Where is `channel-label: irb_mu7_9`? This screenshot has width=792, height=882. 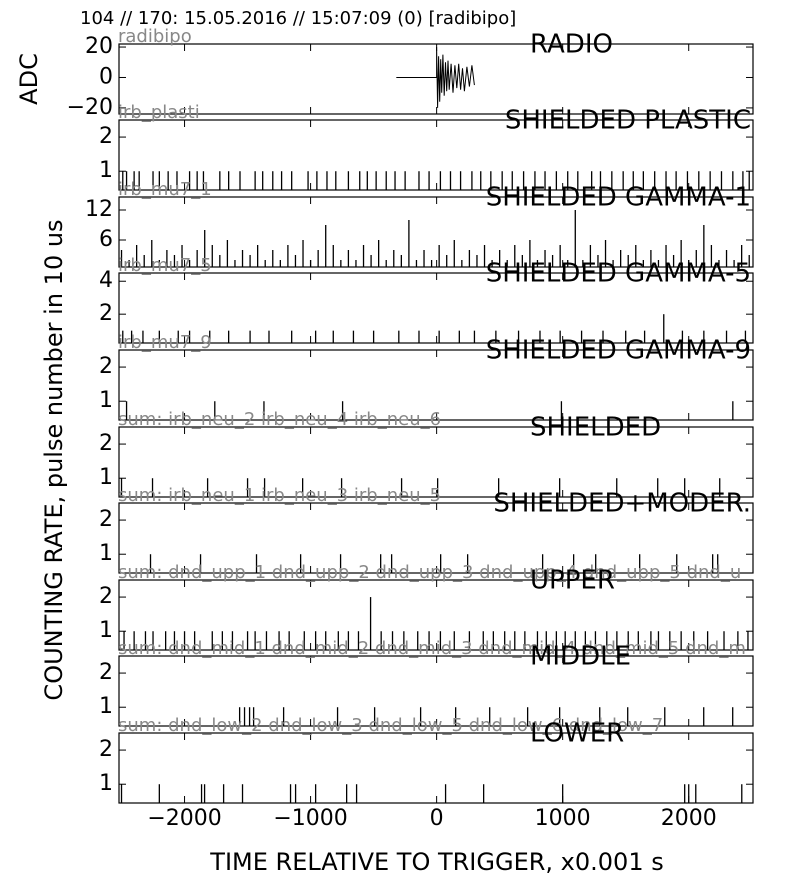
channel-label: irb_mu7_9 is located at coordinates (165, 342).